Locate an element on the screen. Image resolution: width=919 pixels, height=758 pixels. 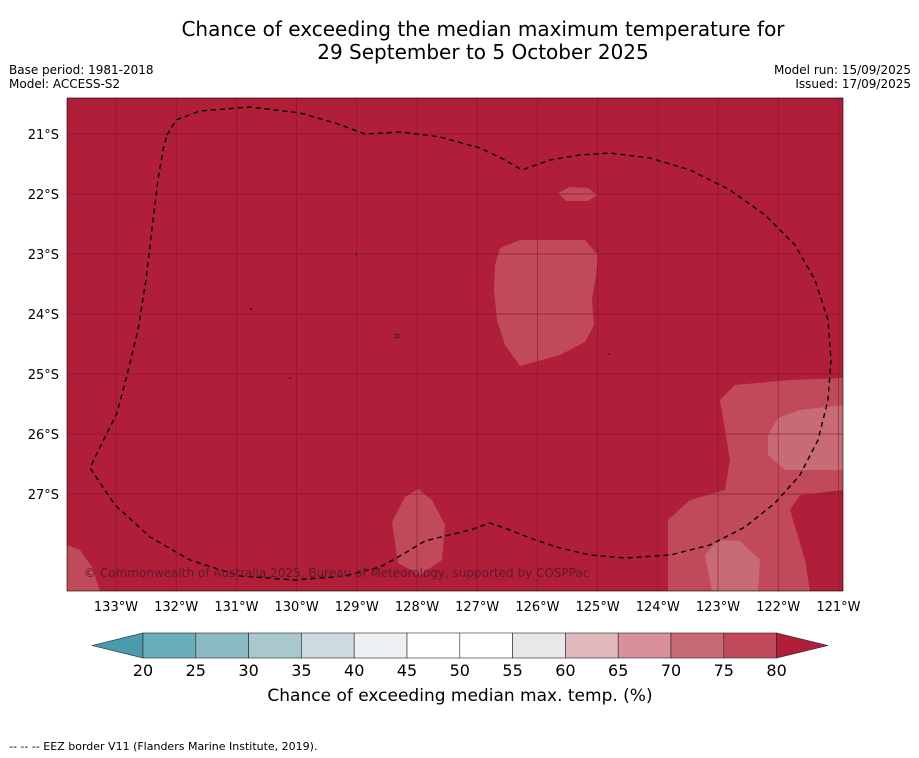
colorbar-tick-label: 40 is located at coordinates (354, 670).